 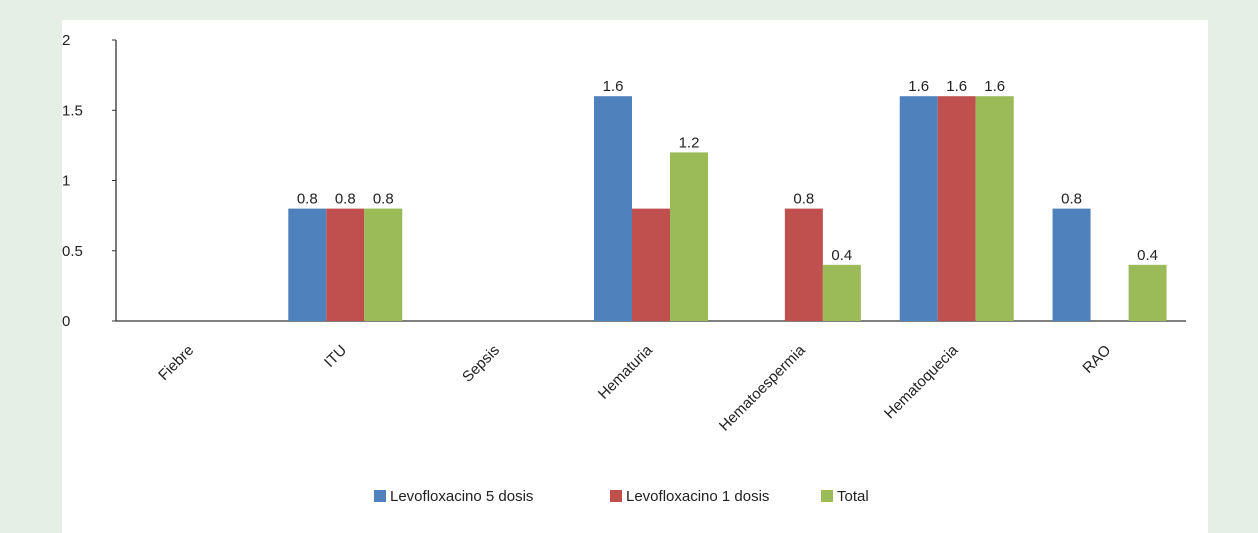 I want to click on legend-label: Total, so click(x=853, y=496).